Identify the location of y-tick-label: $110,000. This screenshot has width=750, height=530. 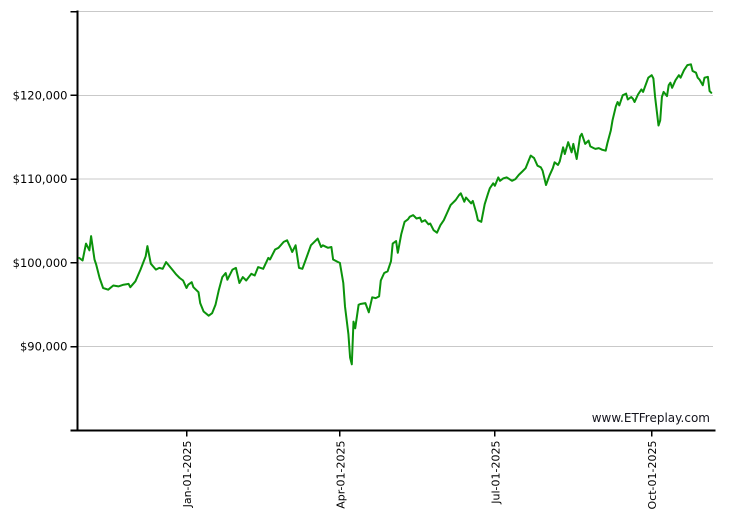
(40, 179).